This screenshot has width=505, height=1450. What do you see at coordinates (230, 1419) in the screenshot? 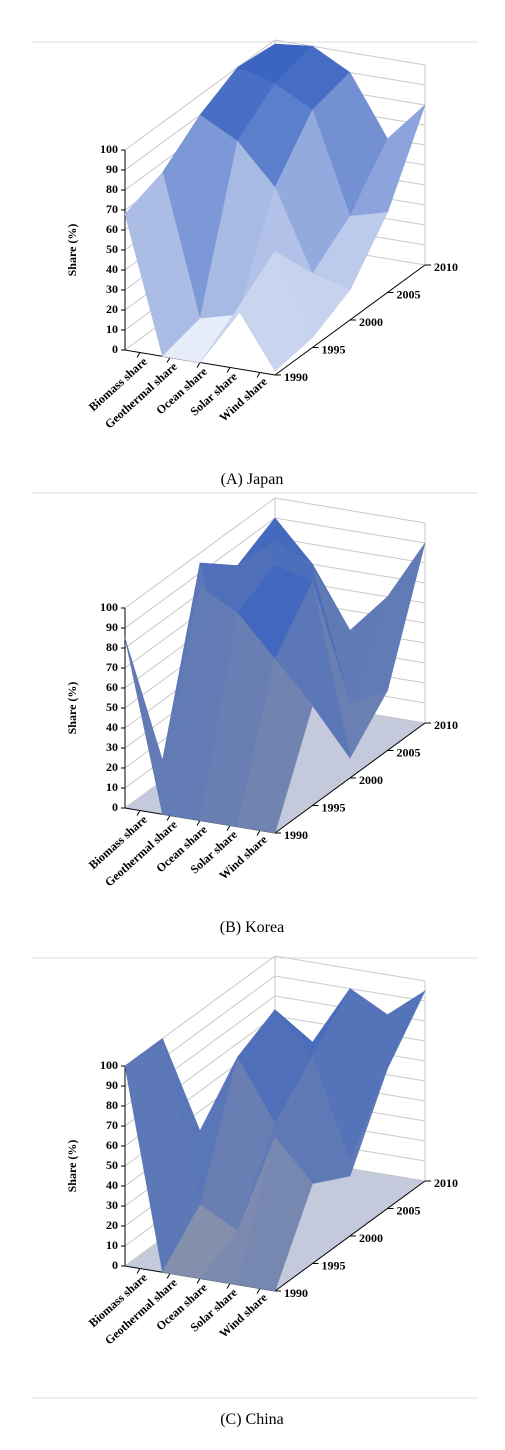
I see `caption-label: (C)` at bounding box center [230, 1419].